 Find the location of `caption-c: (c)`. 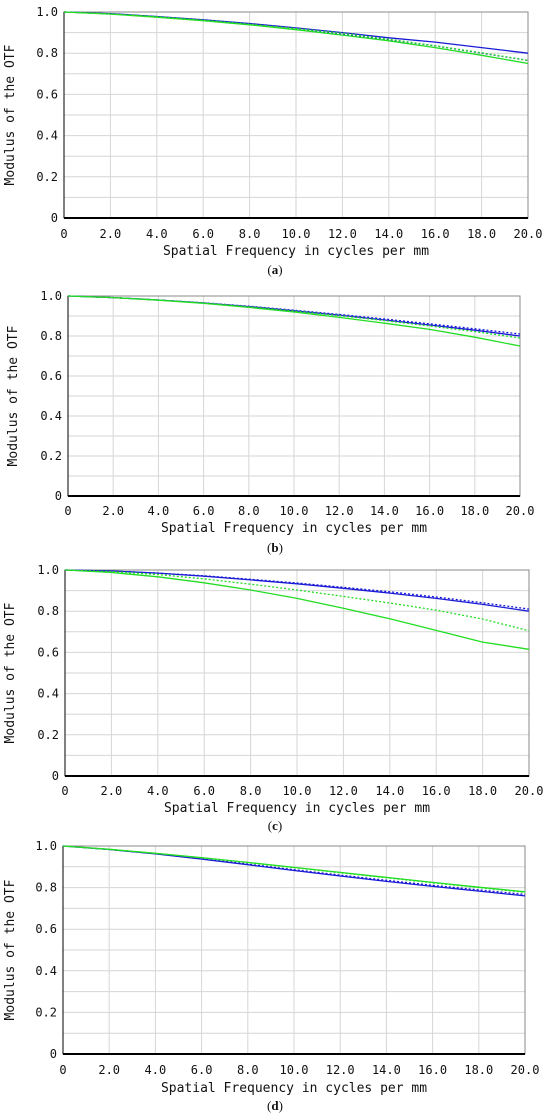

caption-c: (c) is located at coordinates (275, 825).